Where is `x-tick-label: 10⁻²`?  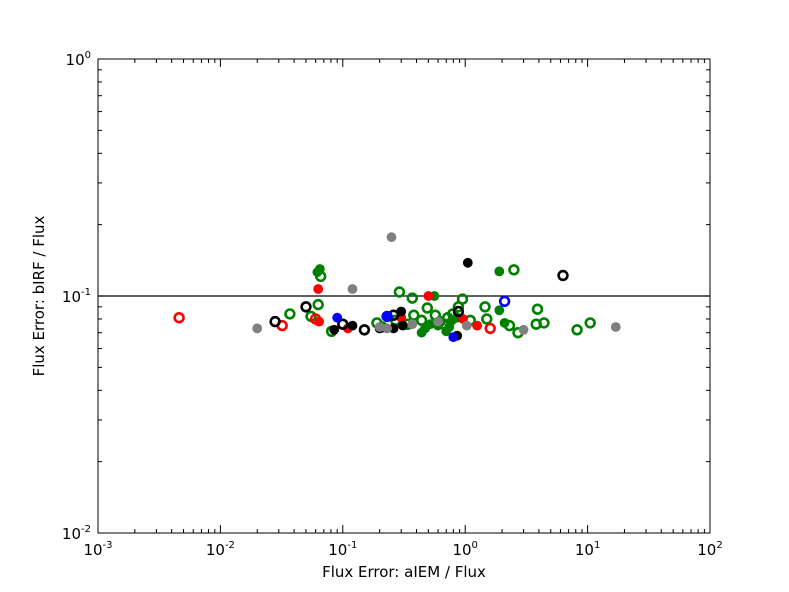 x-tick-label: 10⁻² is located at coordinates (220, 549).